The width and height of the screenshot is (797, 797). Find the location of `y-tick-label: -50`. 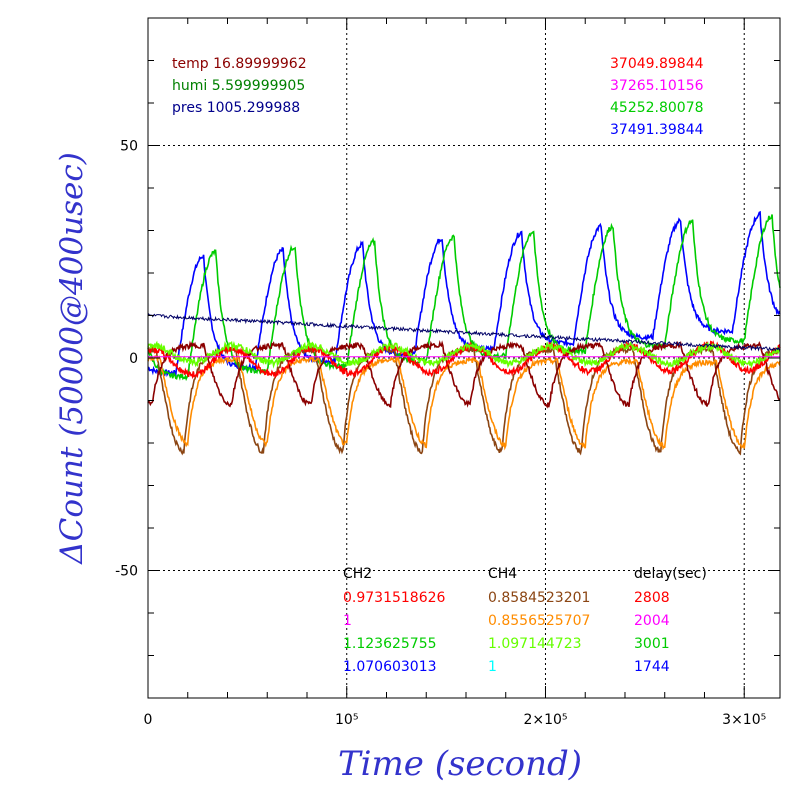

y-tick-label: -50 is located at coordinates (126, 572).